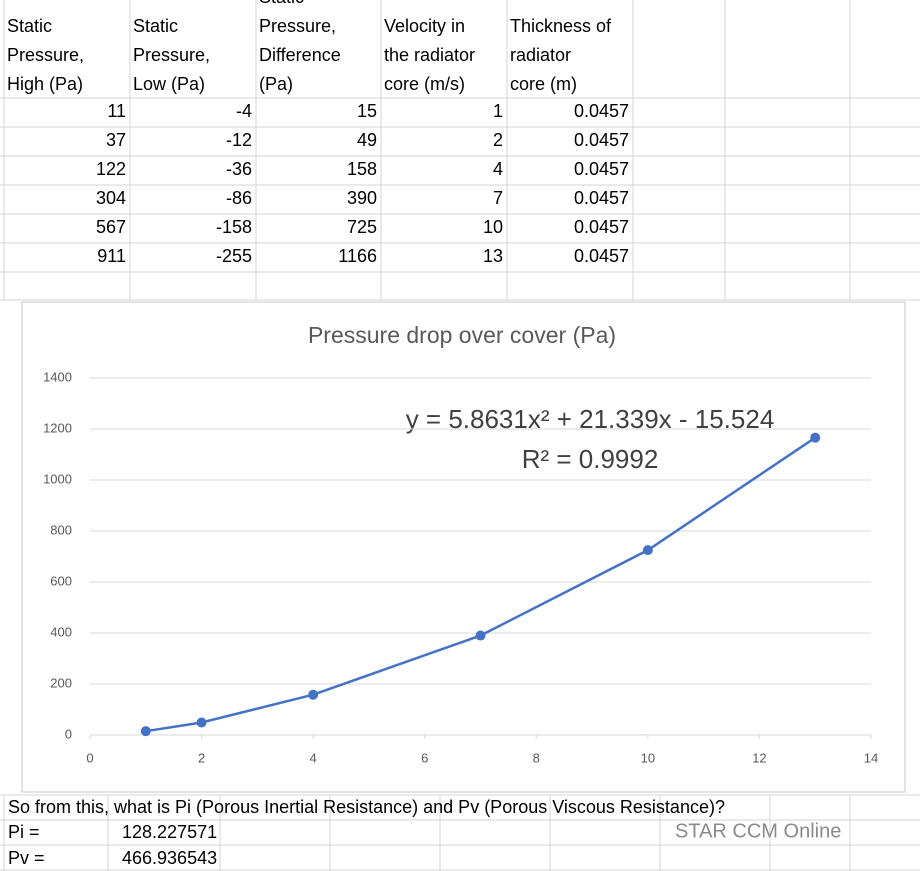 The height and width of the screenshot is (871, 920). I want to click on cell-value: -12, so click(239, 140).